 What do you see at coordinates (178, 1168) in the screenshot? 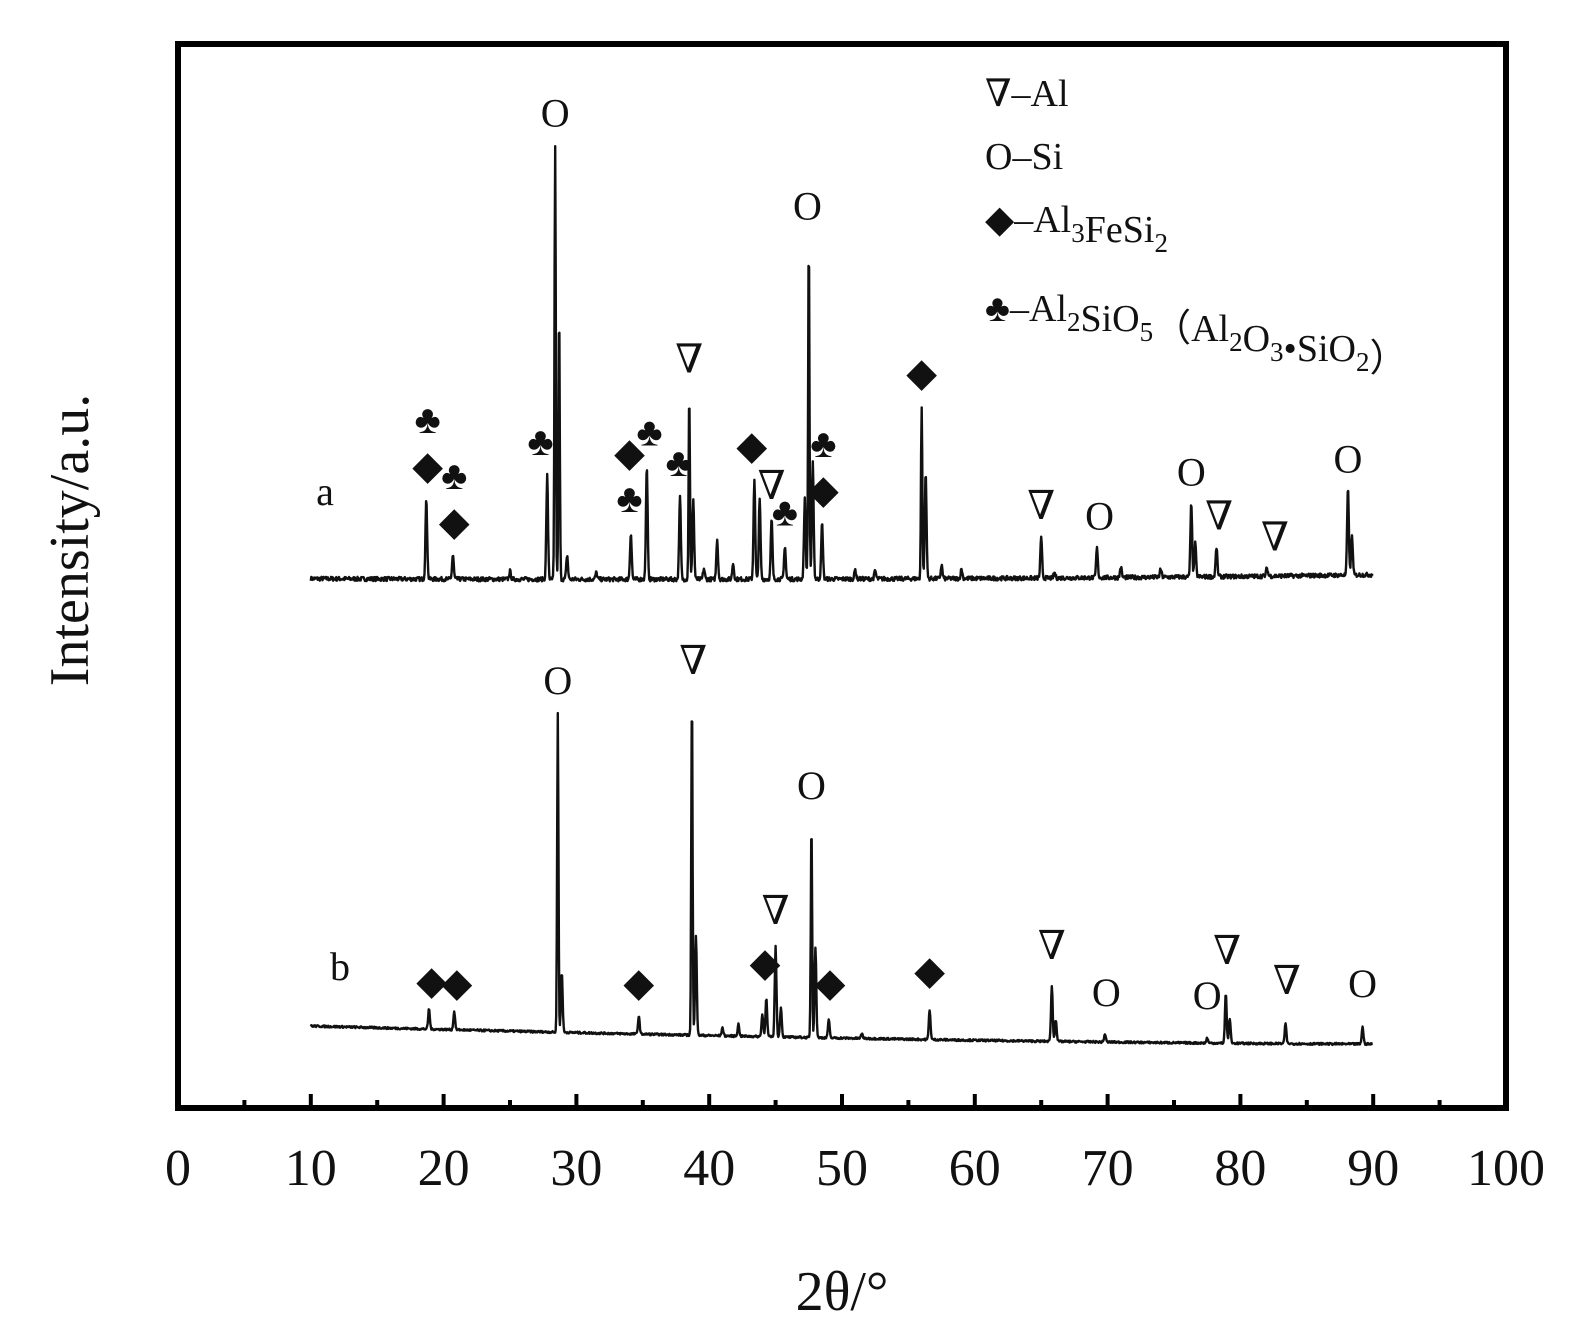
I see `x-tick-label: 0` at bounding box center [178, 1168].